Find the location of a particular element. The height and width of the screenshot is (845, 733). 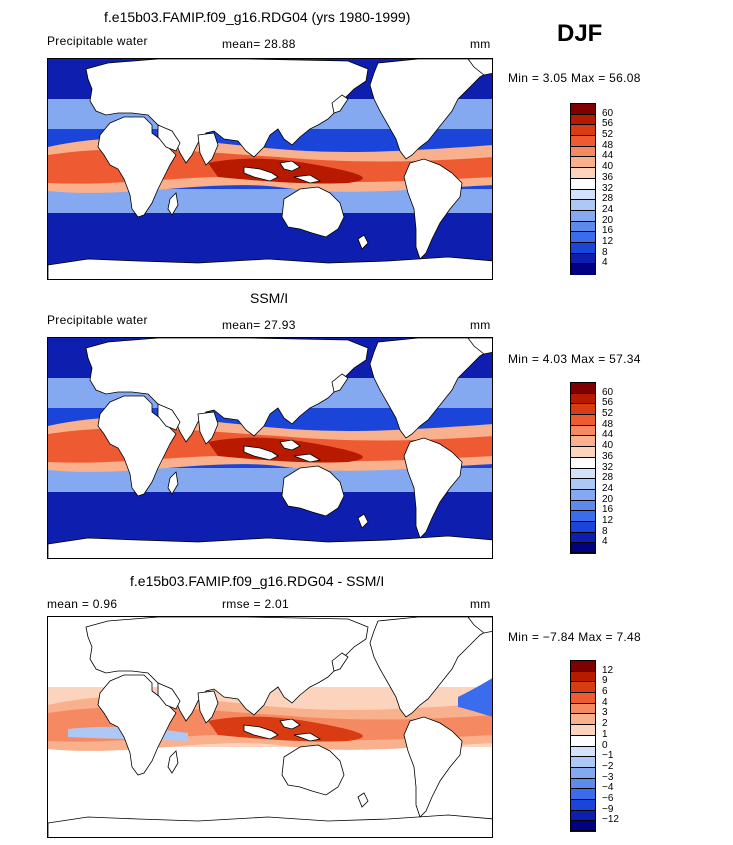

colorbar-tick-label: 0 is located at coordinates (605, 745).